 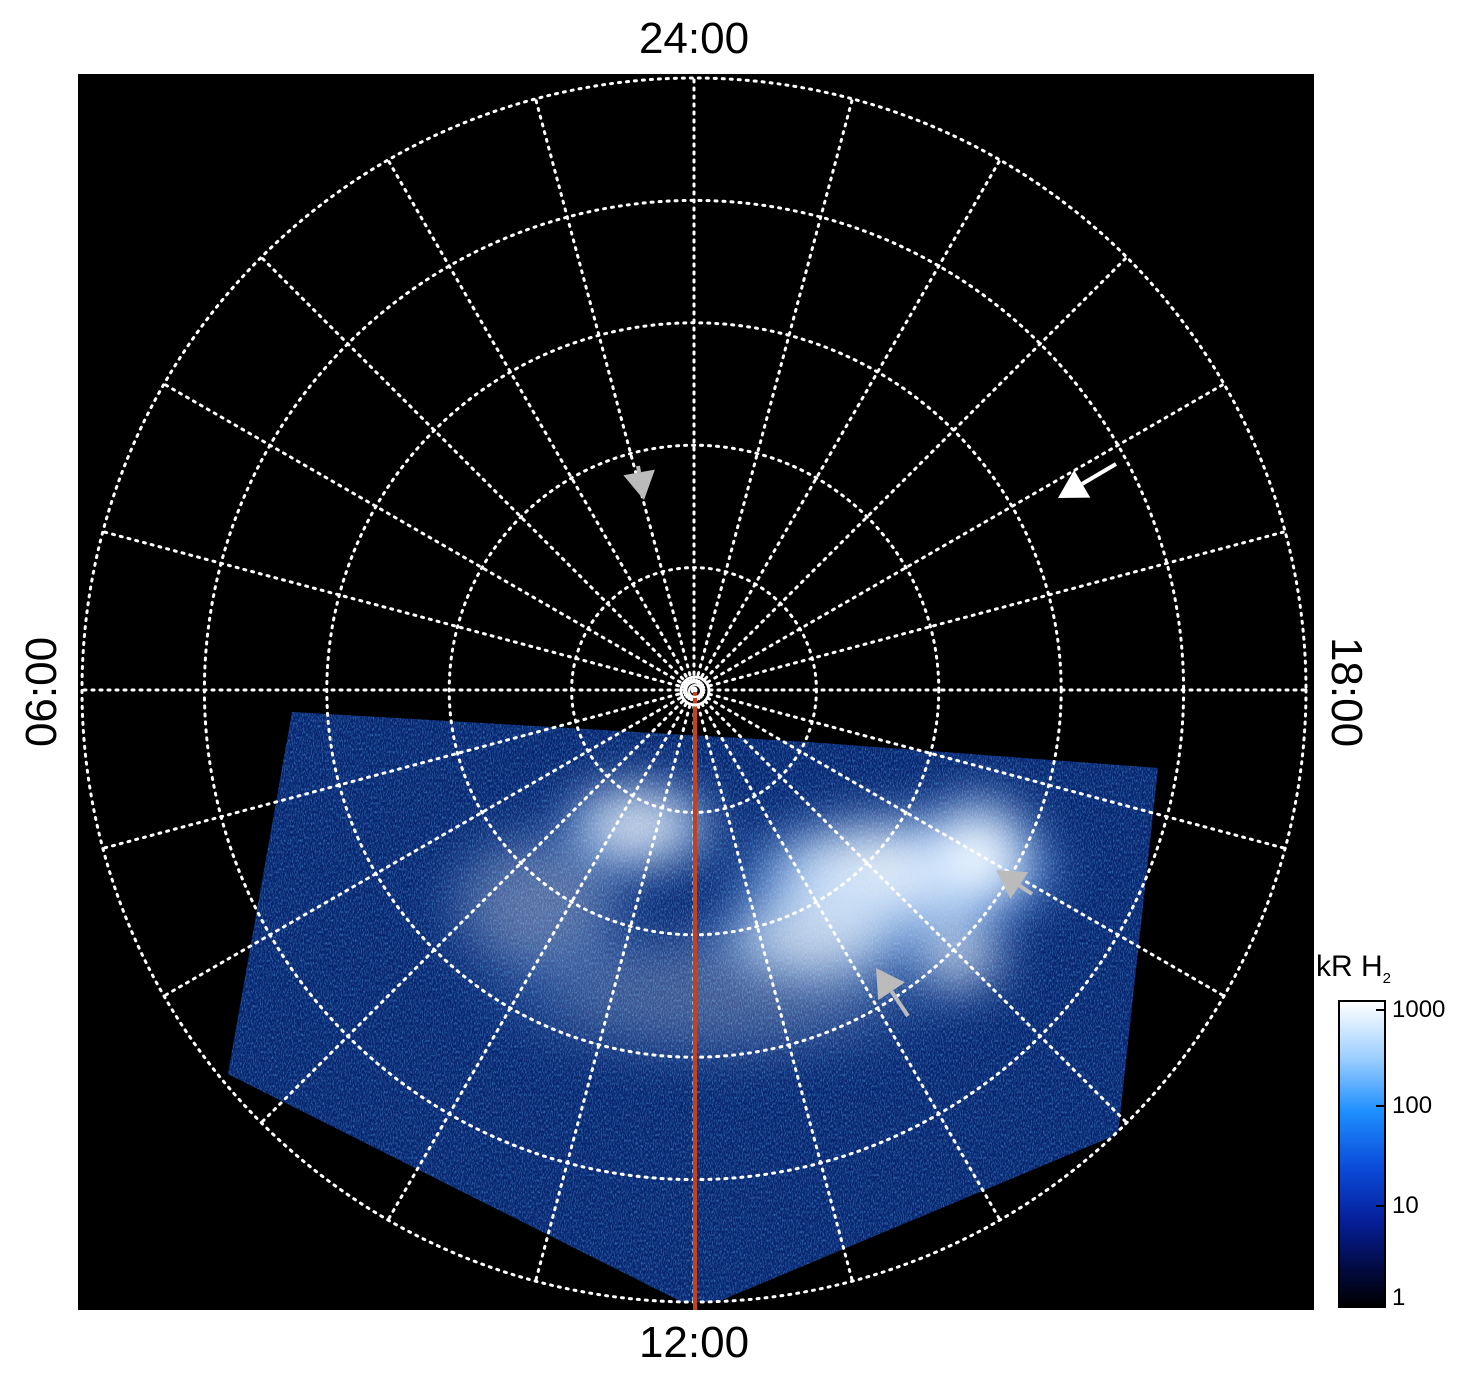 I want to click on colorbar-tick-1: 1, so click(x=1399, y=1297).